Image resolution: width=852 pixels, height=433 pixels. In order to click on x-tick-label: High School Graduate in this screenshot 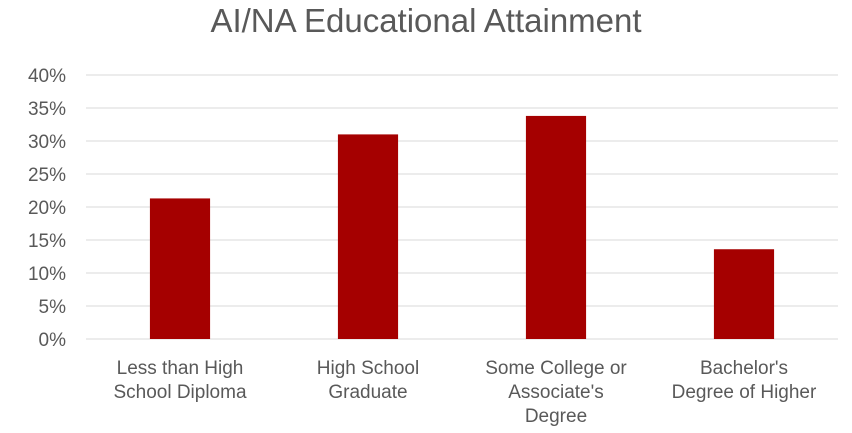, I will do `click(368, 380)`.